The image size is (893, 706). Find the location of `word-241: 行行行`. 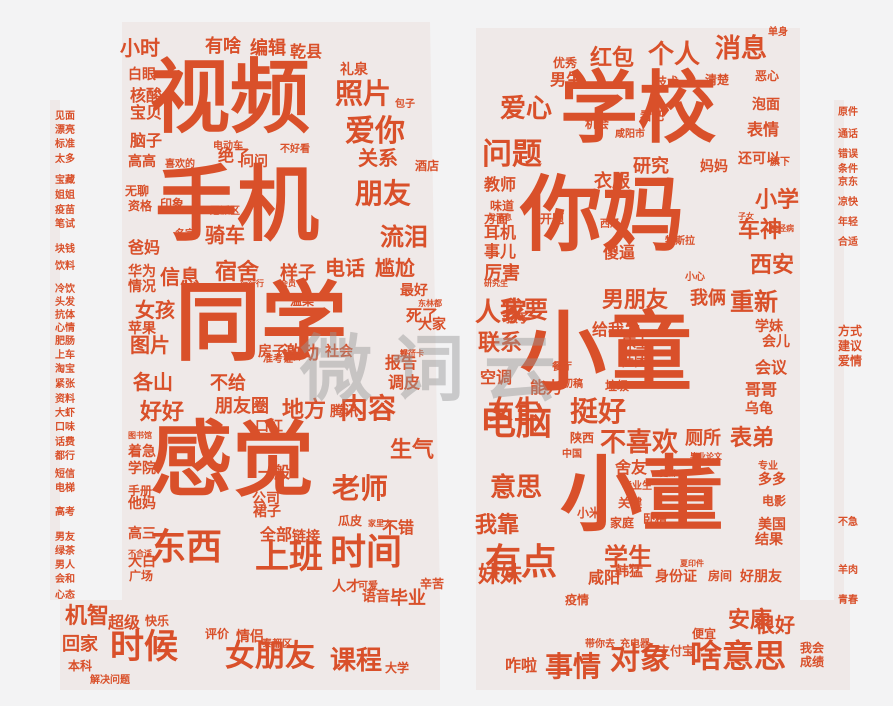

word-241: 行行行 is located at coordinates (252, 283).